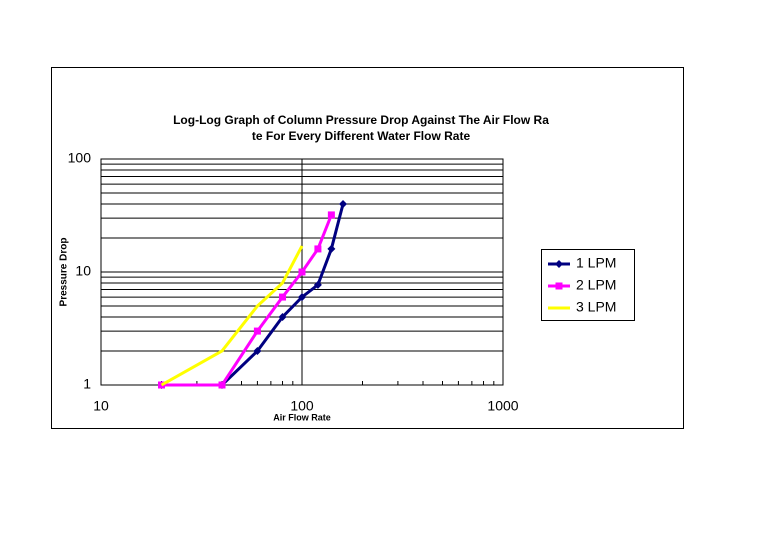 This screenshot has height=548, width=768. What do you see at coordinates (302, 417) in the screenshot?
I see `x-axis-label: Air Flow Rate` at bounding box center [302, 417].